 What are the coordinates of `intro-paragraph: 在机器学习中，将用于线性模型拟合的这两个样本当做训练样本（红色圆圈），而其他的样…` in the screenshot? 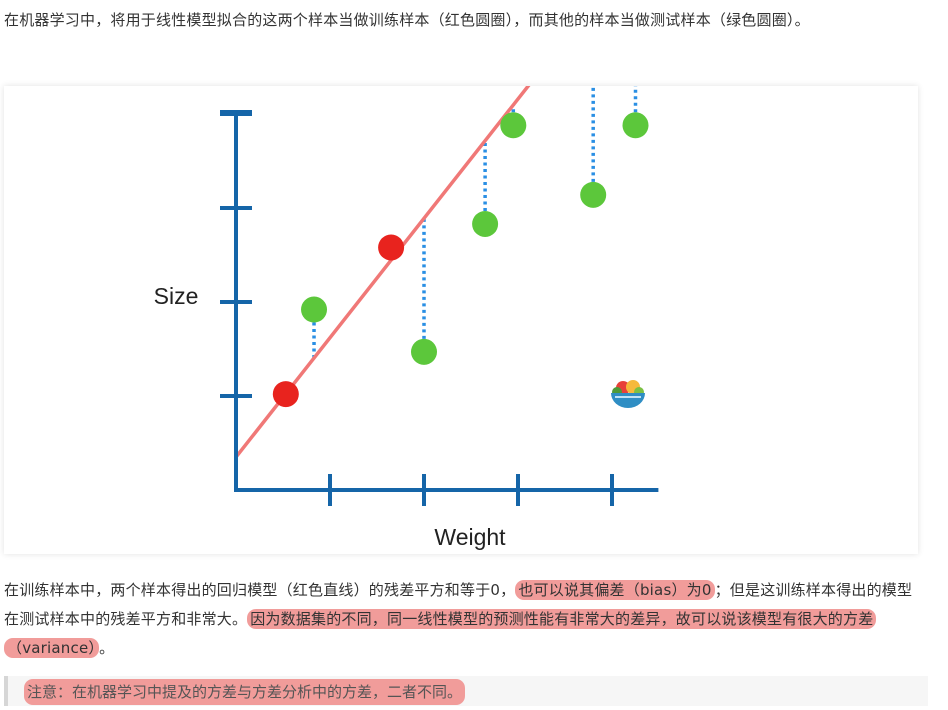 It's located at (464, 20).